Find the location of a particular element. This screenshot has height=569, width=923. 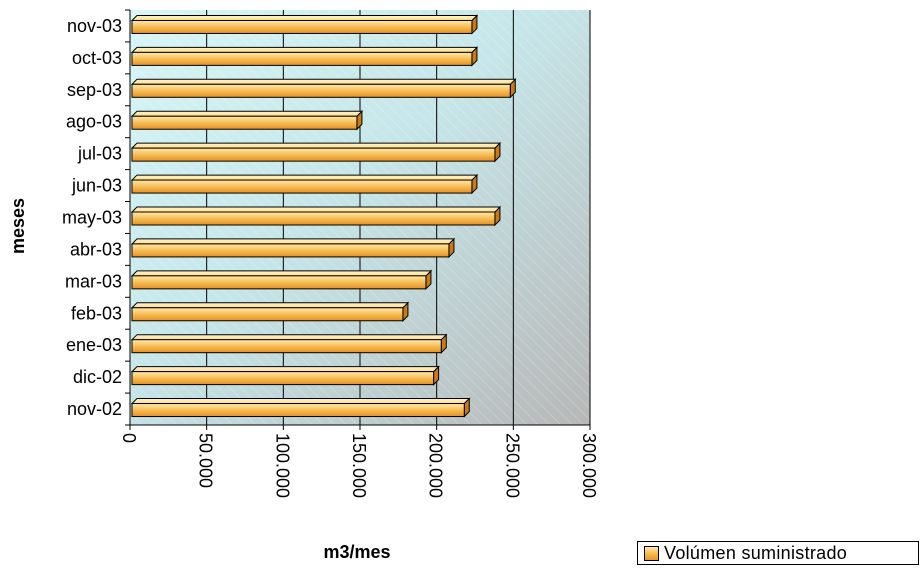

y-tick-label: mar-03 is located at coordinates (93, 281).